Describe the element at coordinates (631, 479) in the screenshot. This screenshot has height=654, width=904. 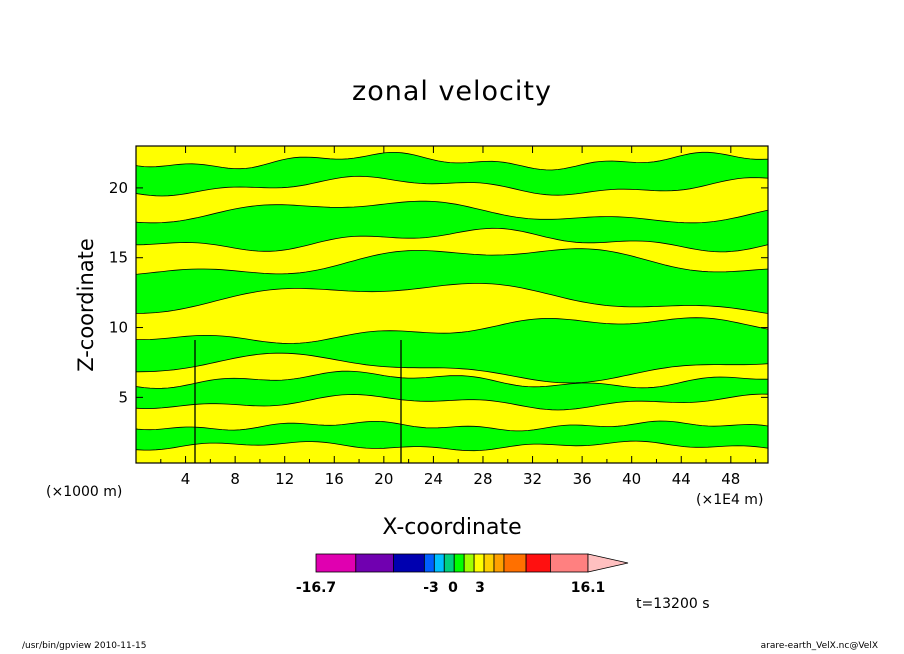
I see `x-tick-label: 40` at that location.